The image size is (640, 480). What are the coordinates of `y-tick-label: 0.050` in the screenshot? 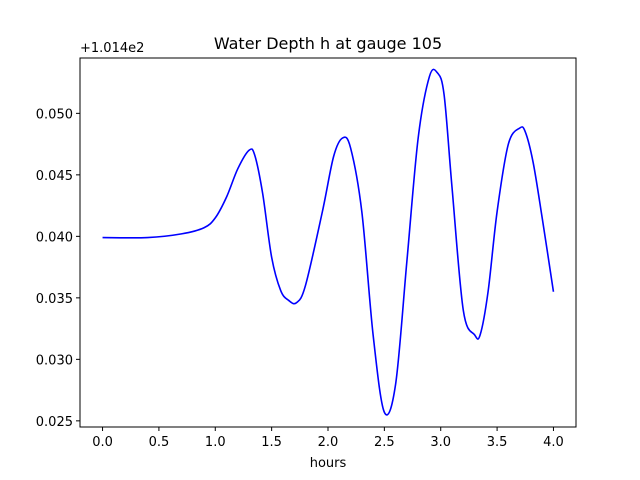 It's located at (54, 114).